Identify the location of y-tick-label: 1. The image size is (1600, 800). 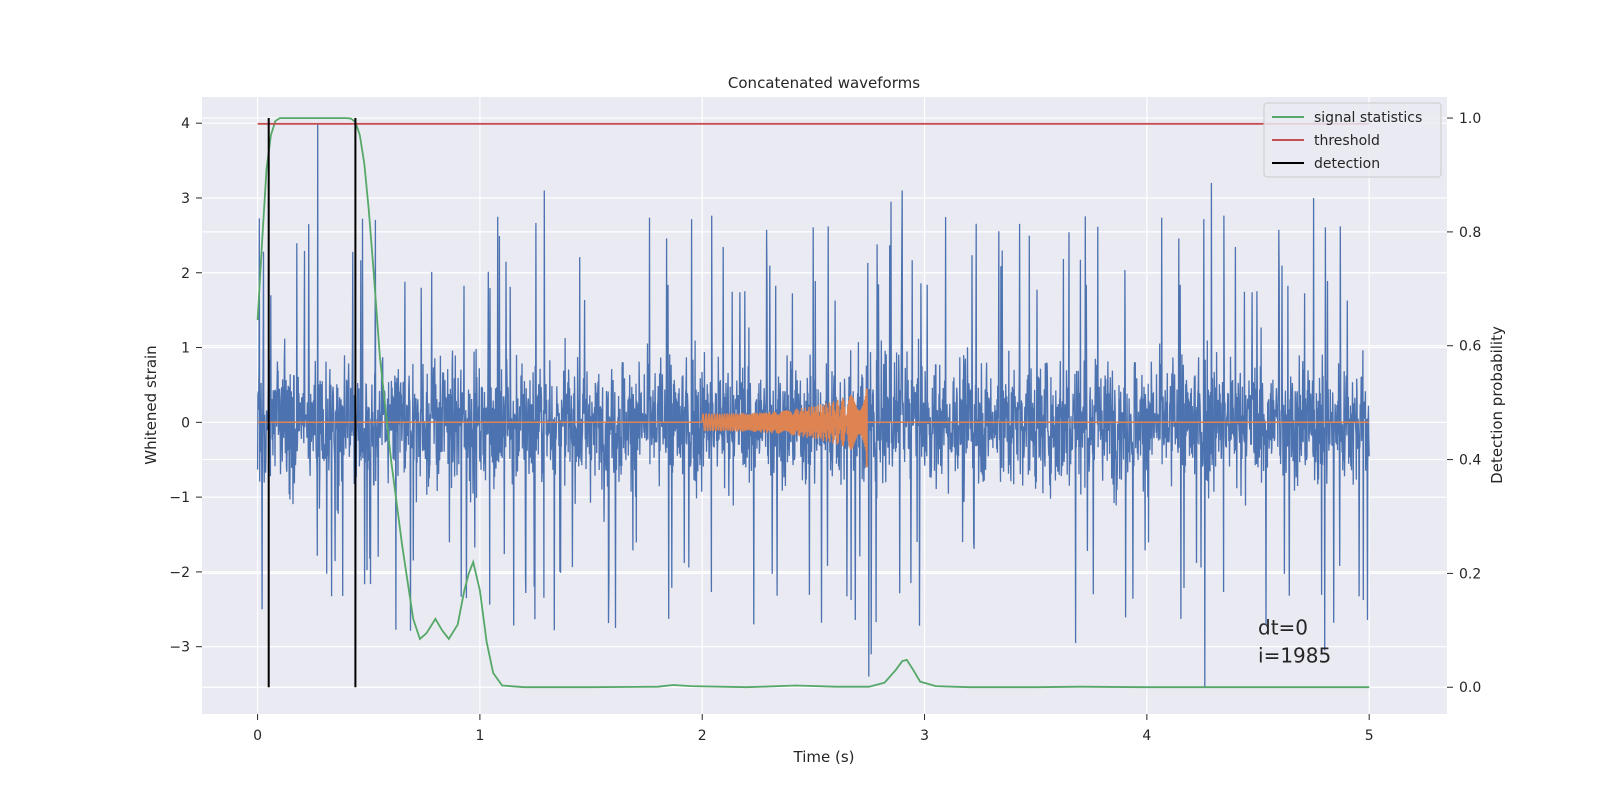
(185, 349).